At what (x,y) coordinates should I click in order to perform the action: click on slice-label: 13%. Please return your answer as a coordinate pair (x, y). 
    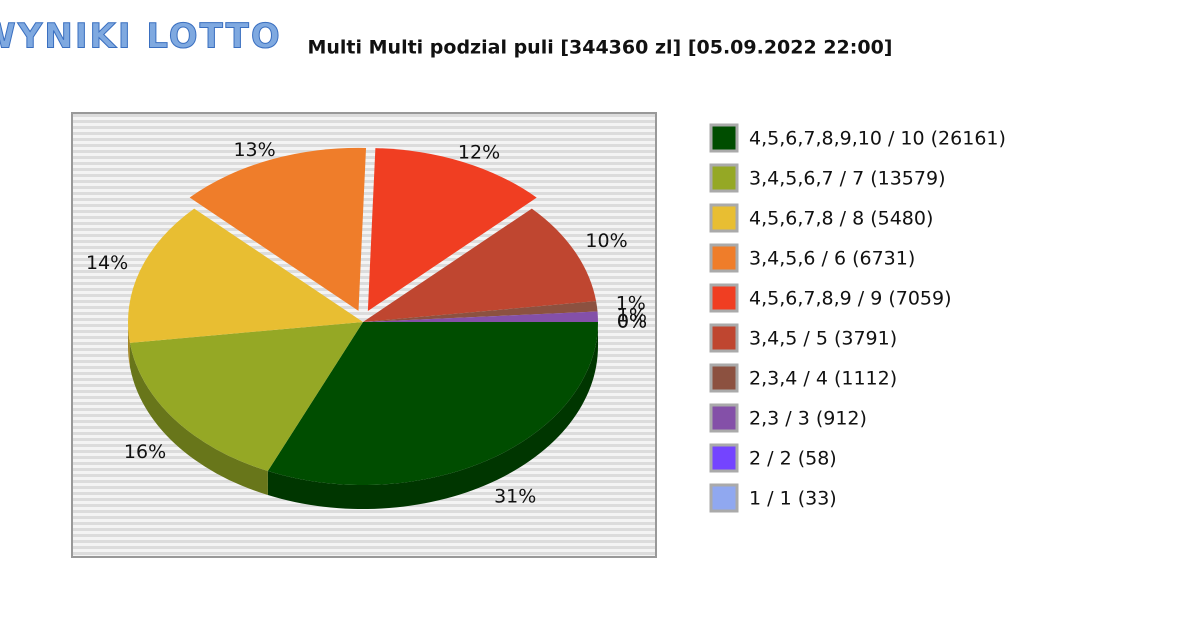
    Looking at the image, I should click on (254, 150).